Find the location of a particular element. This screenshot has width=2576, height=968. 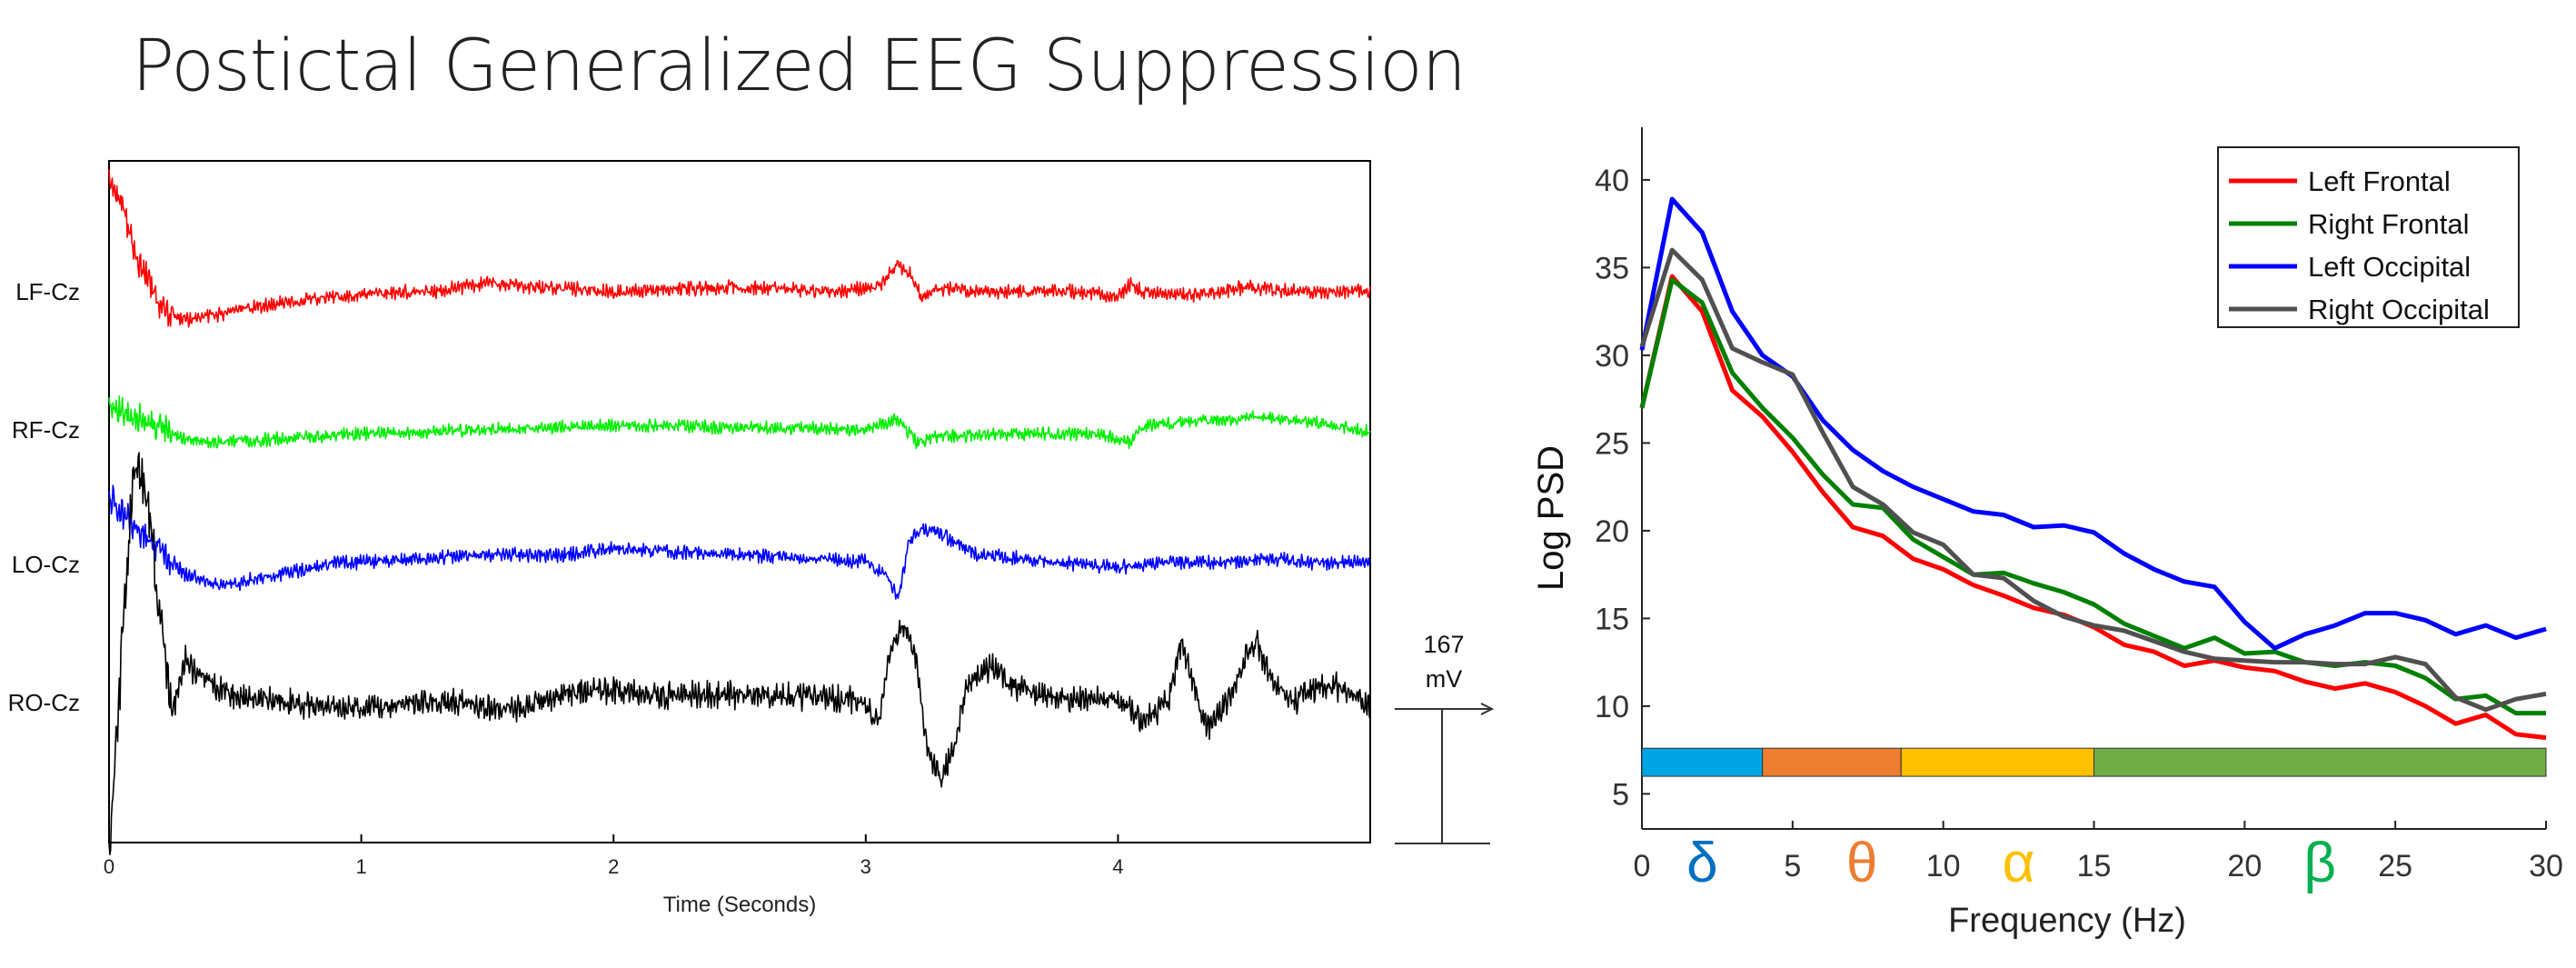

eeg-x-tick-label: 3 is located at coordinates (865, 866).